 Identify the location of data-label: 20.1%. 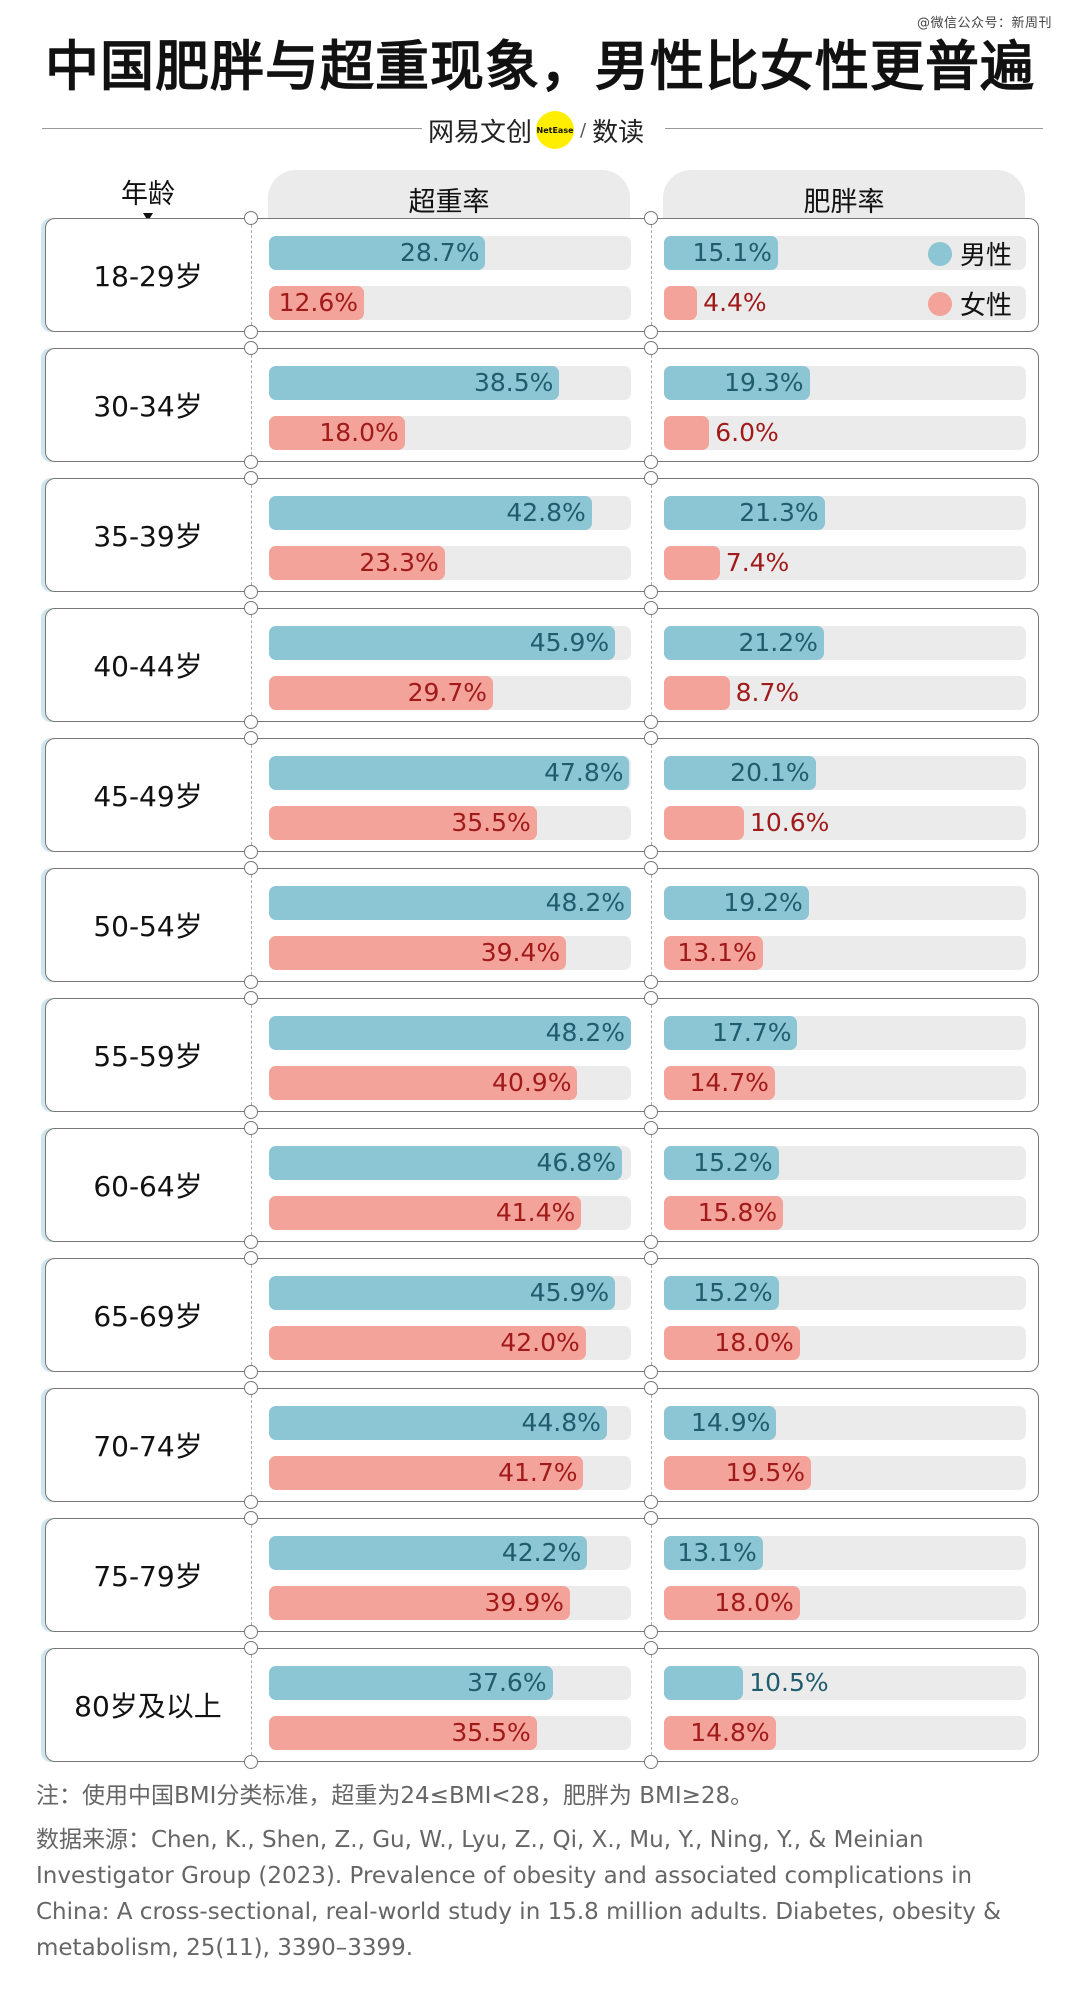
(770, 772).